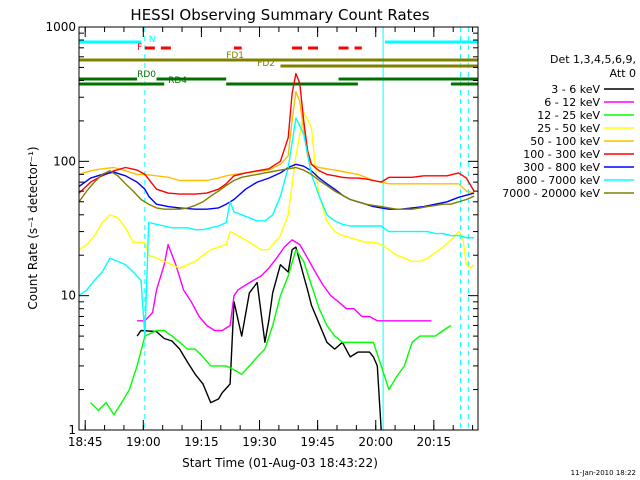 Image resolution: width=640 pixels, height=480 pixels. I want to click on legend-label-8: 7000 - 20000 keV, so click(551, 193).